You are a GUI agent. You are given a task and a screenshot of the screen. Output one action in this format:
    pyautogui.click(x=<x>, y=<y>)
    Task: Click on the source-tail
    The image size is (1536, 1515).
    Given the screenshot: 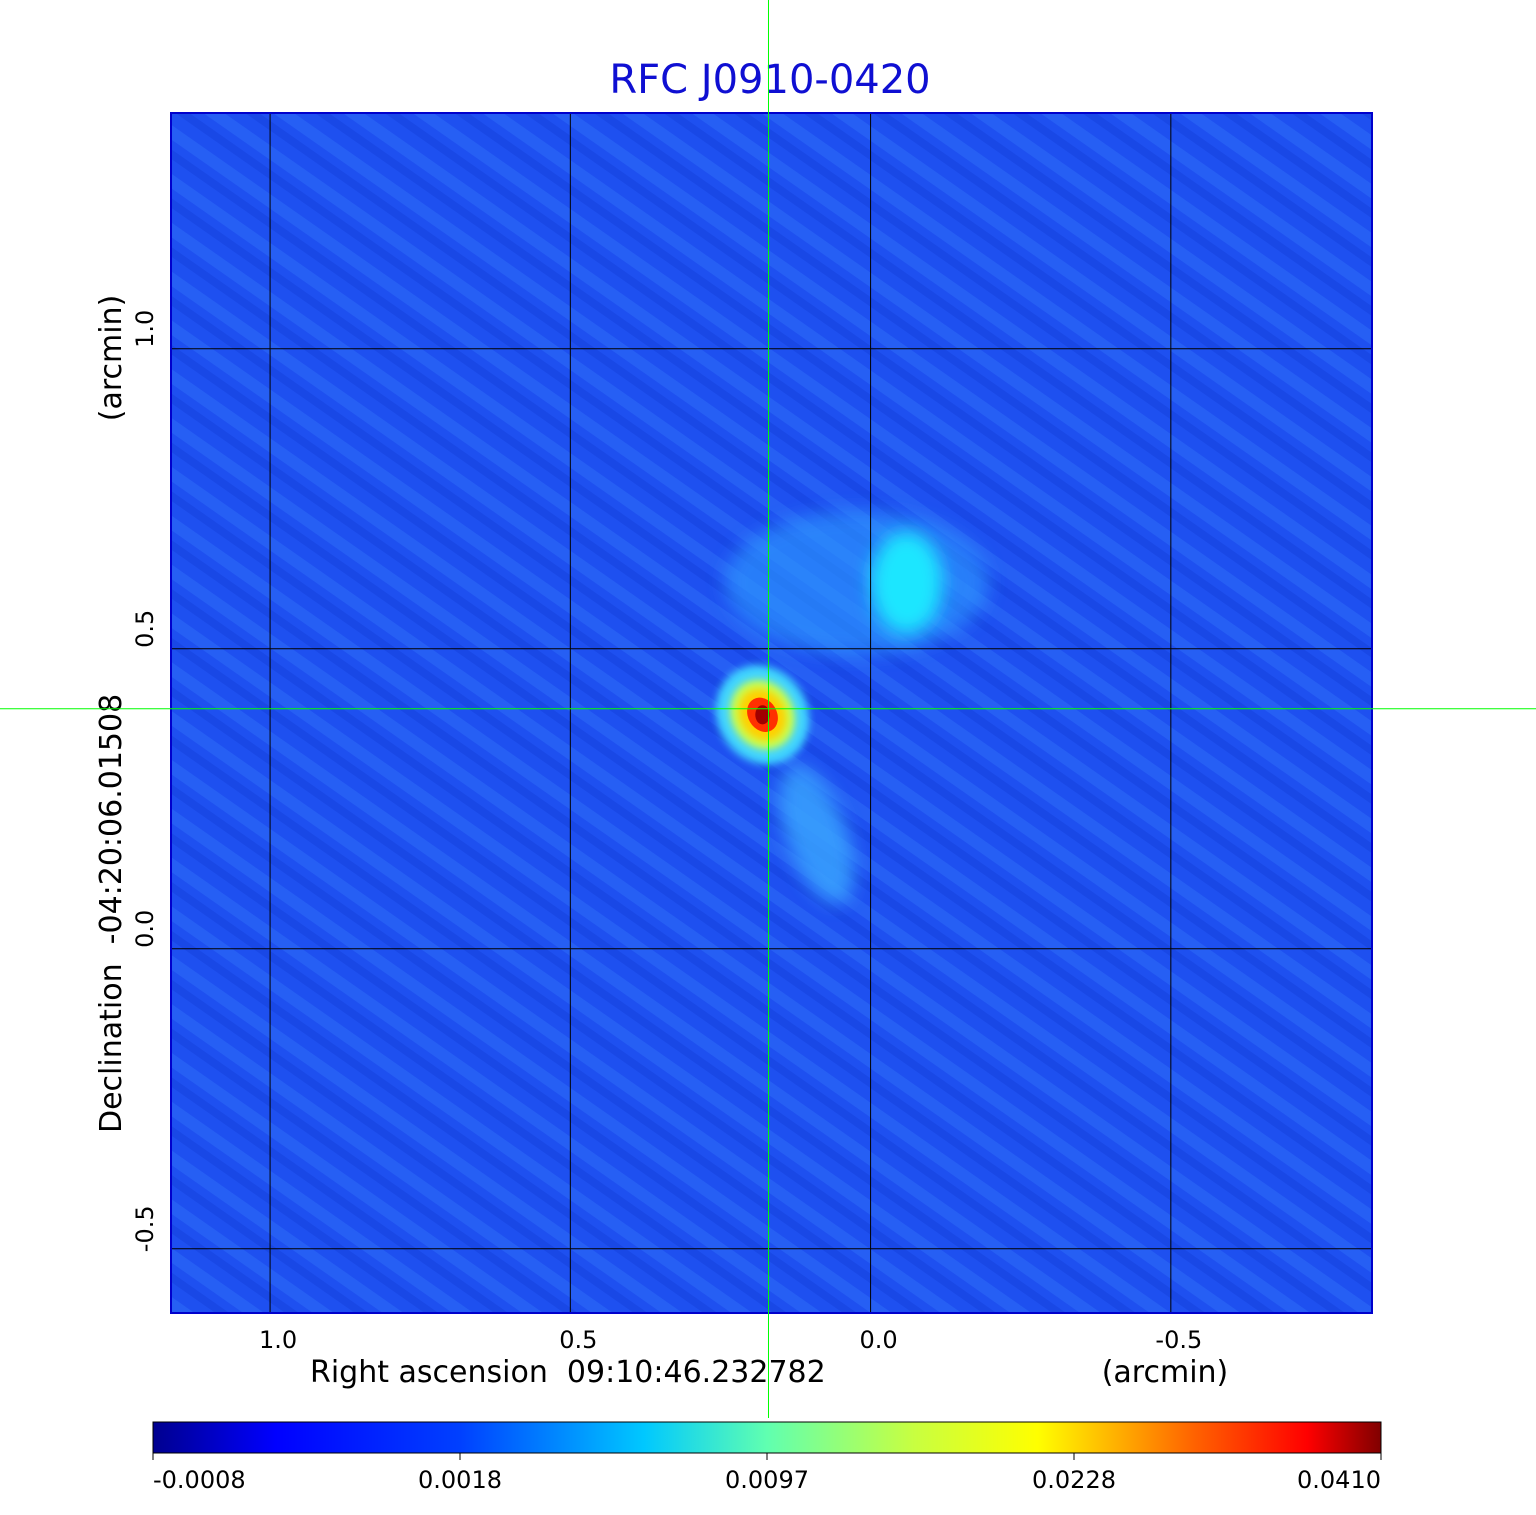 What is the action you would take?
    pyautogui.click(x=817, y=835)
    